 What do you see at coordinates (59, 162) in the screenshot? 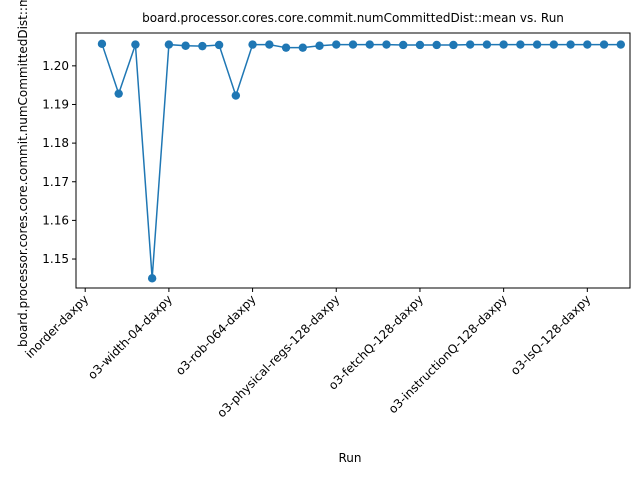
I see `y-axis: 1.15 1.16 1.17 1.18 1.19 1.20` at bounding box center [59, 162].